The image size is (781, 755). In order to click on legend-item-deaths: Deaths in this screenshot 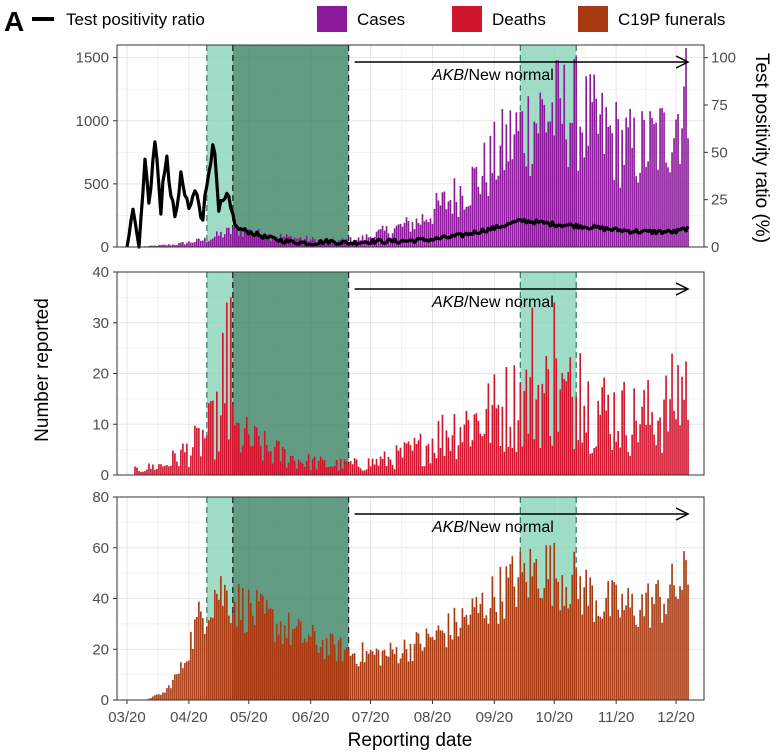, I will do `click(499, 19)`.